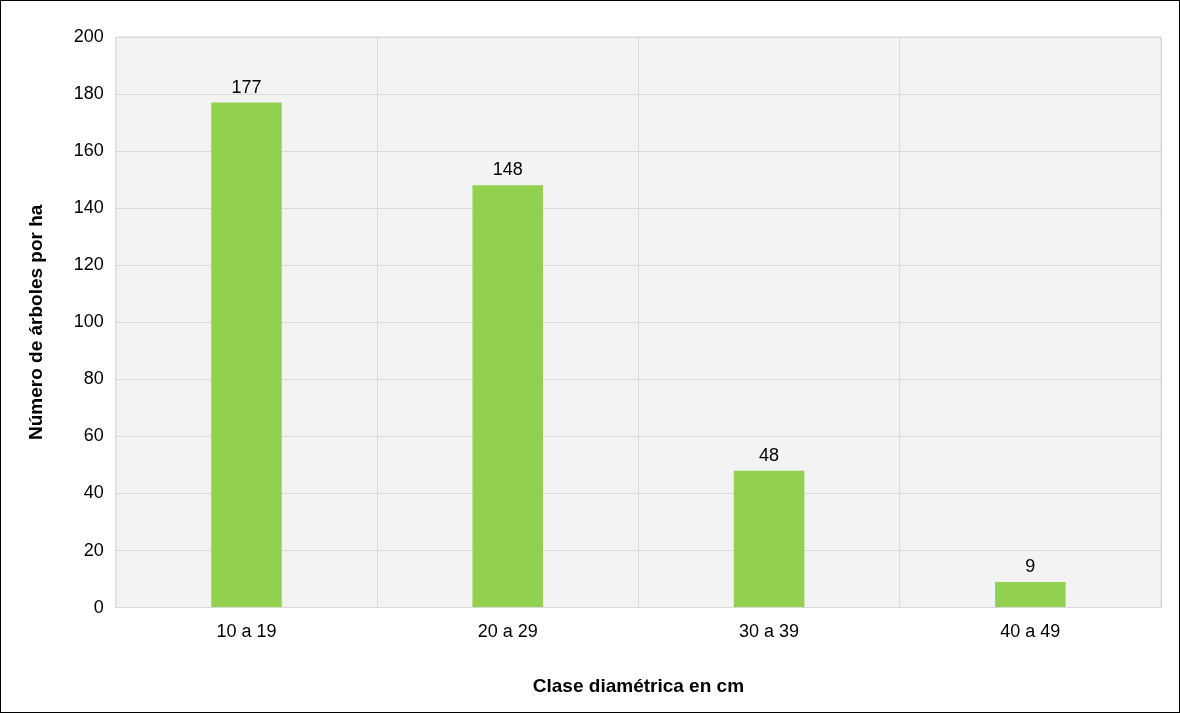 The width and height of the screenshot is (1180, 713). What do you see at coordinates (88, 264) in the screenshot?
I see `y-tick-label: 120` at bounding box center [88, 264].